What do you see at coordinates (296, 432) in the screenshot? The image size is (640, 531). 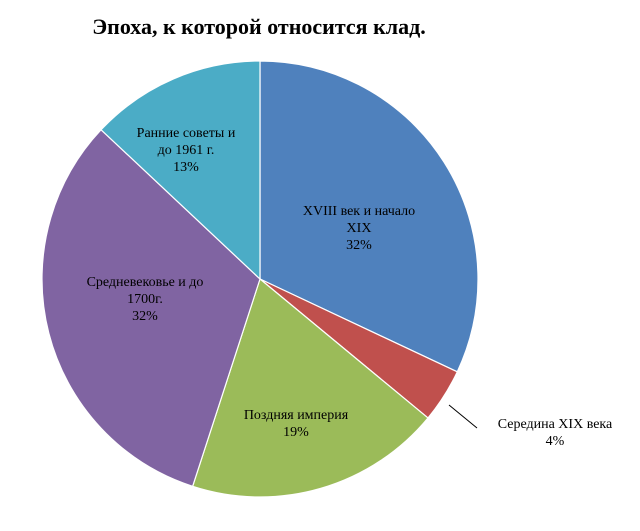 I see `slice-percent: 19%` at bounding box center [296, 432].